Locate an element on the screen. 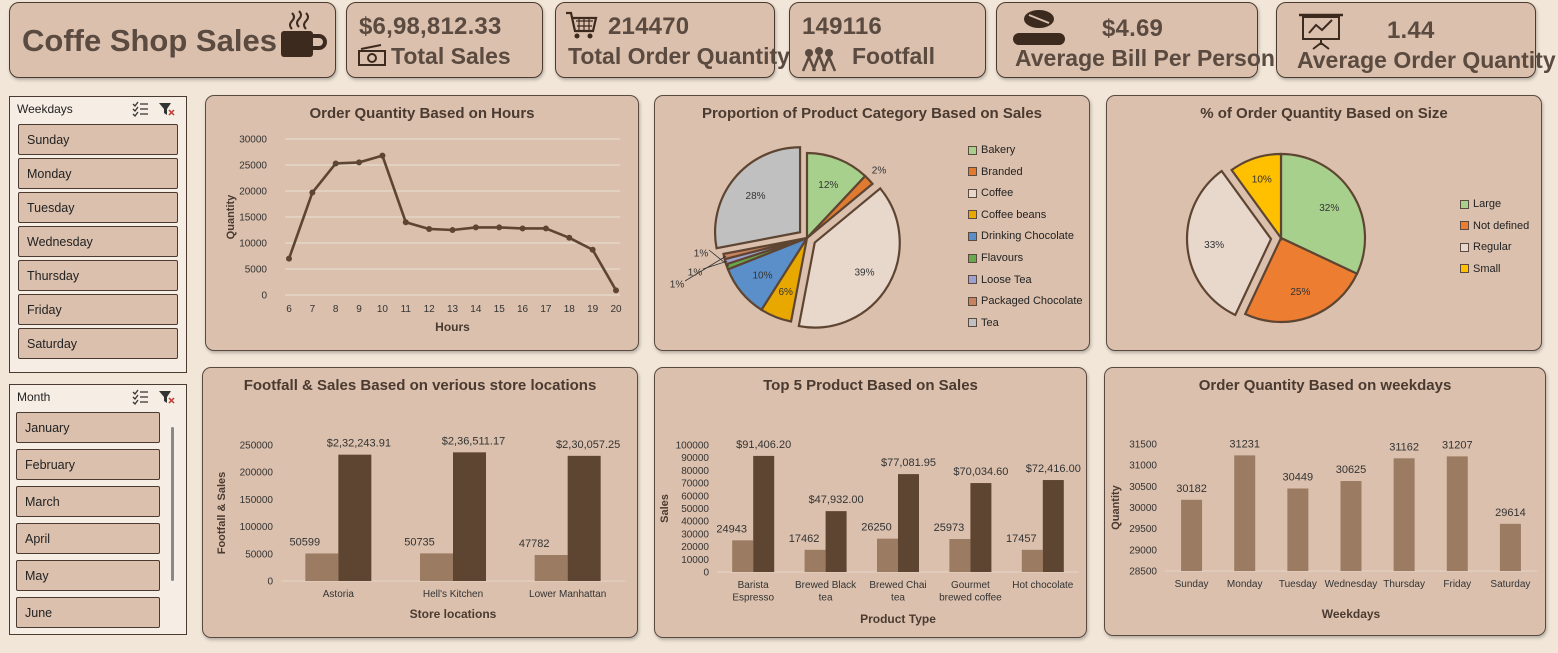 The width and height of the screenshot is (1558, 653). x-tick-label: 16 is located at coordinates (523, 309).